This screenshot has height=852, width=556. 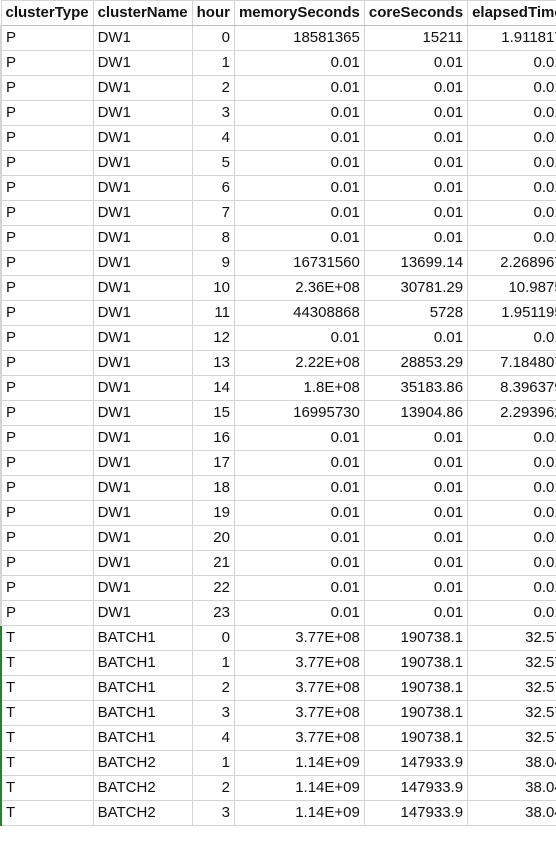 I want to click on core-seconds-cell: 28853.29, so click(x=416, y=363).